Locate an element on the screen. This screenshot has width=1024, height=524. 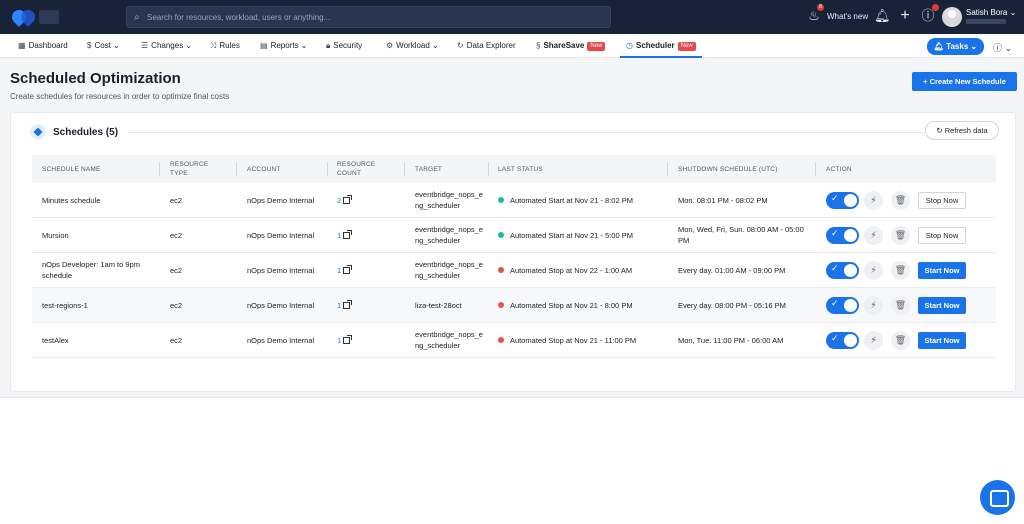
chat-support-button is located at coordinates (997, 497).